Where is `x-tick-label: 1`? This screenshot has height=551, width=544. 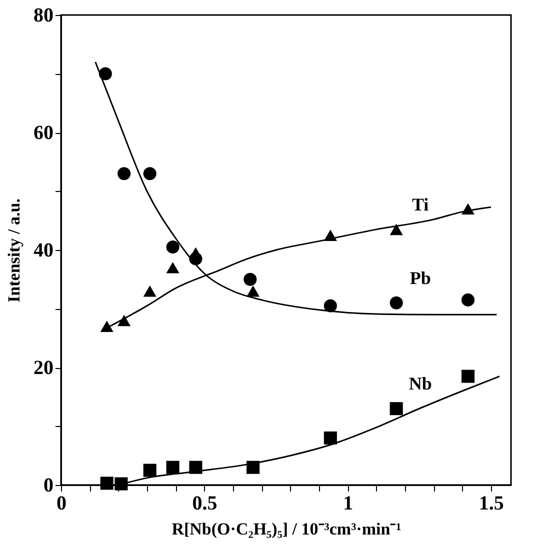 x-tick-label: 1 is located at coordinates (348, 503).